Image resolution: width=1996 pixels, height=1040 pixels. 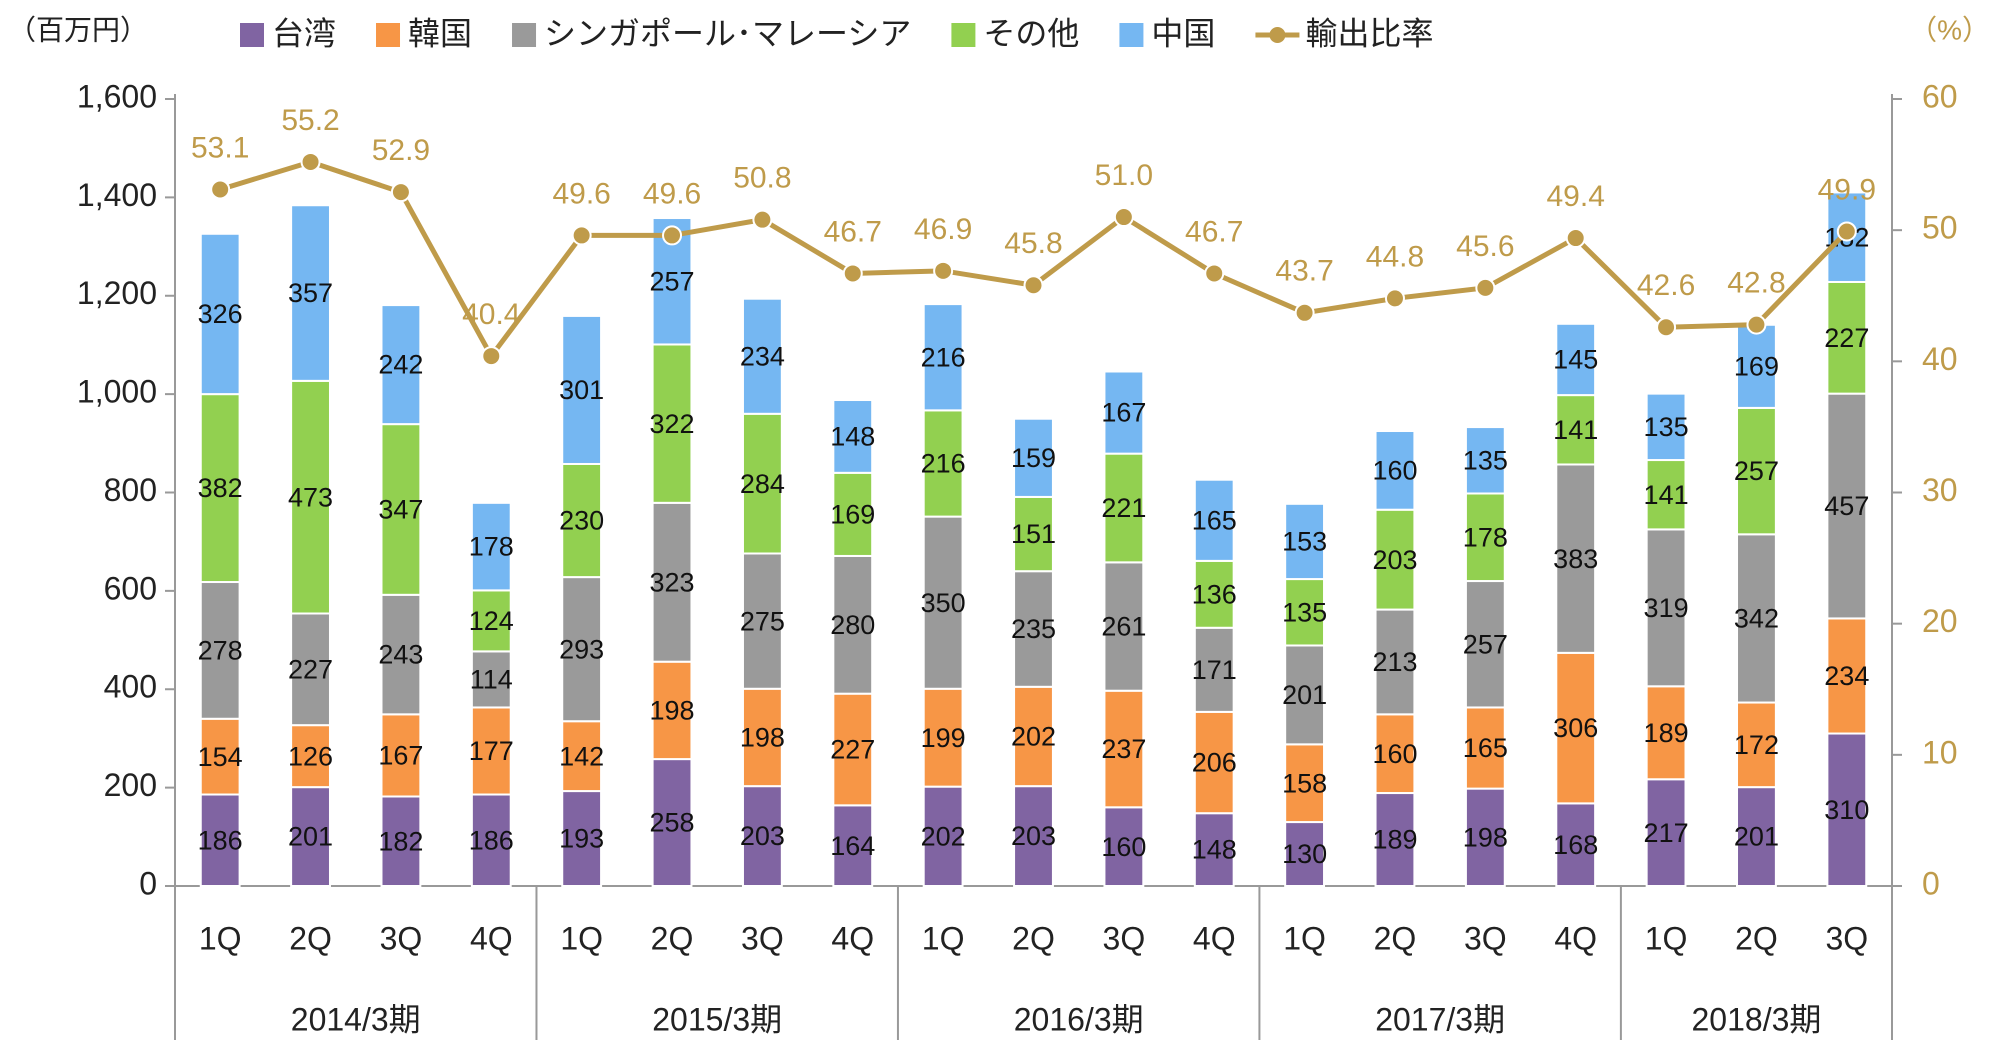 What do you see at coordinates (491, 621) in the screenshot?
I see `bar-label: 124` at bounding box center [491, 621].